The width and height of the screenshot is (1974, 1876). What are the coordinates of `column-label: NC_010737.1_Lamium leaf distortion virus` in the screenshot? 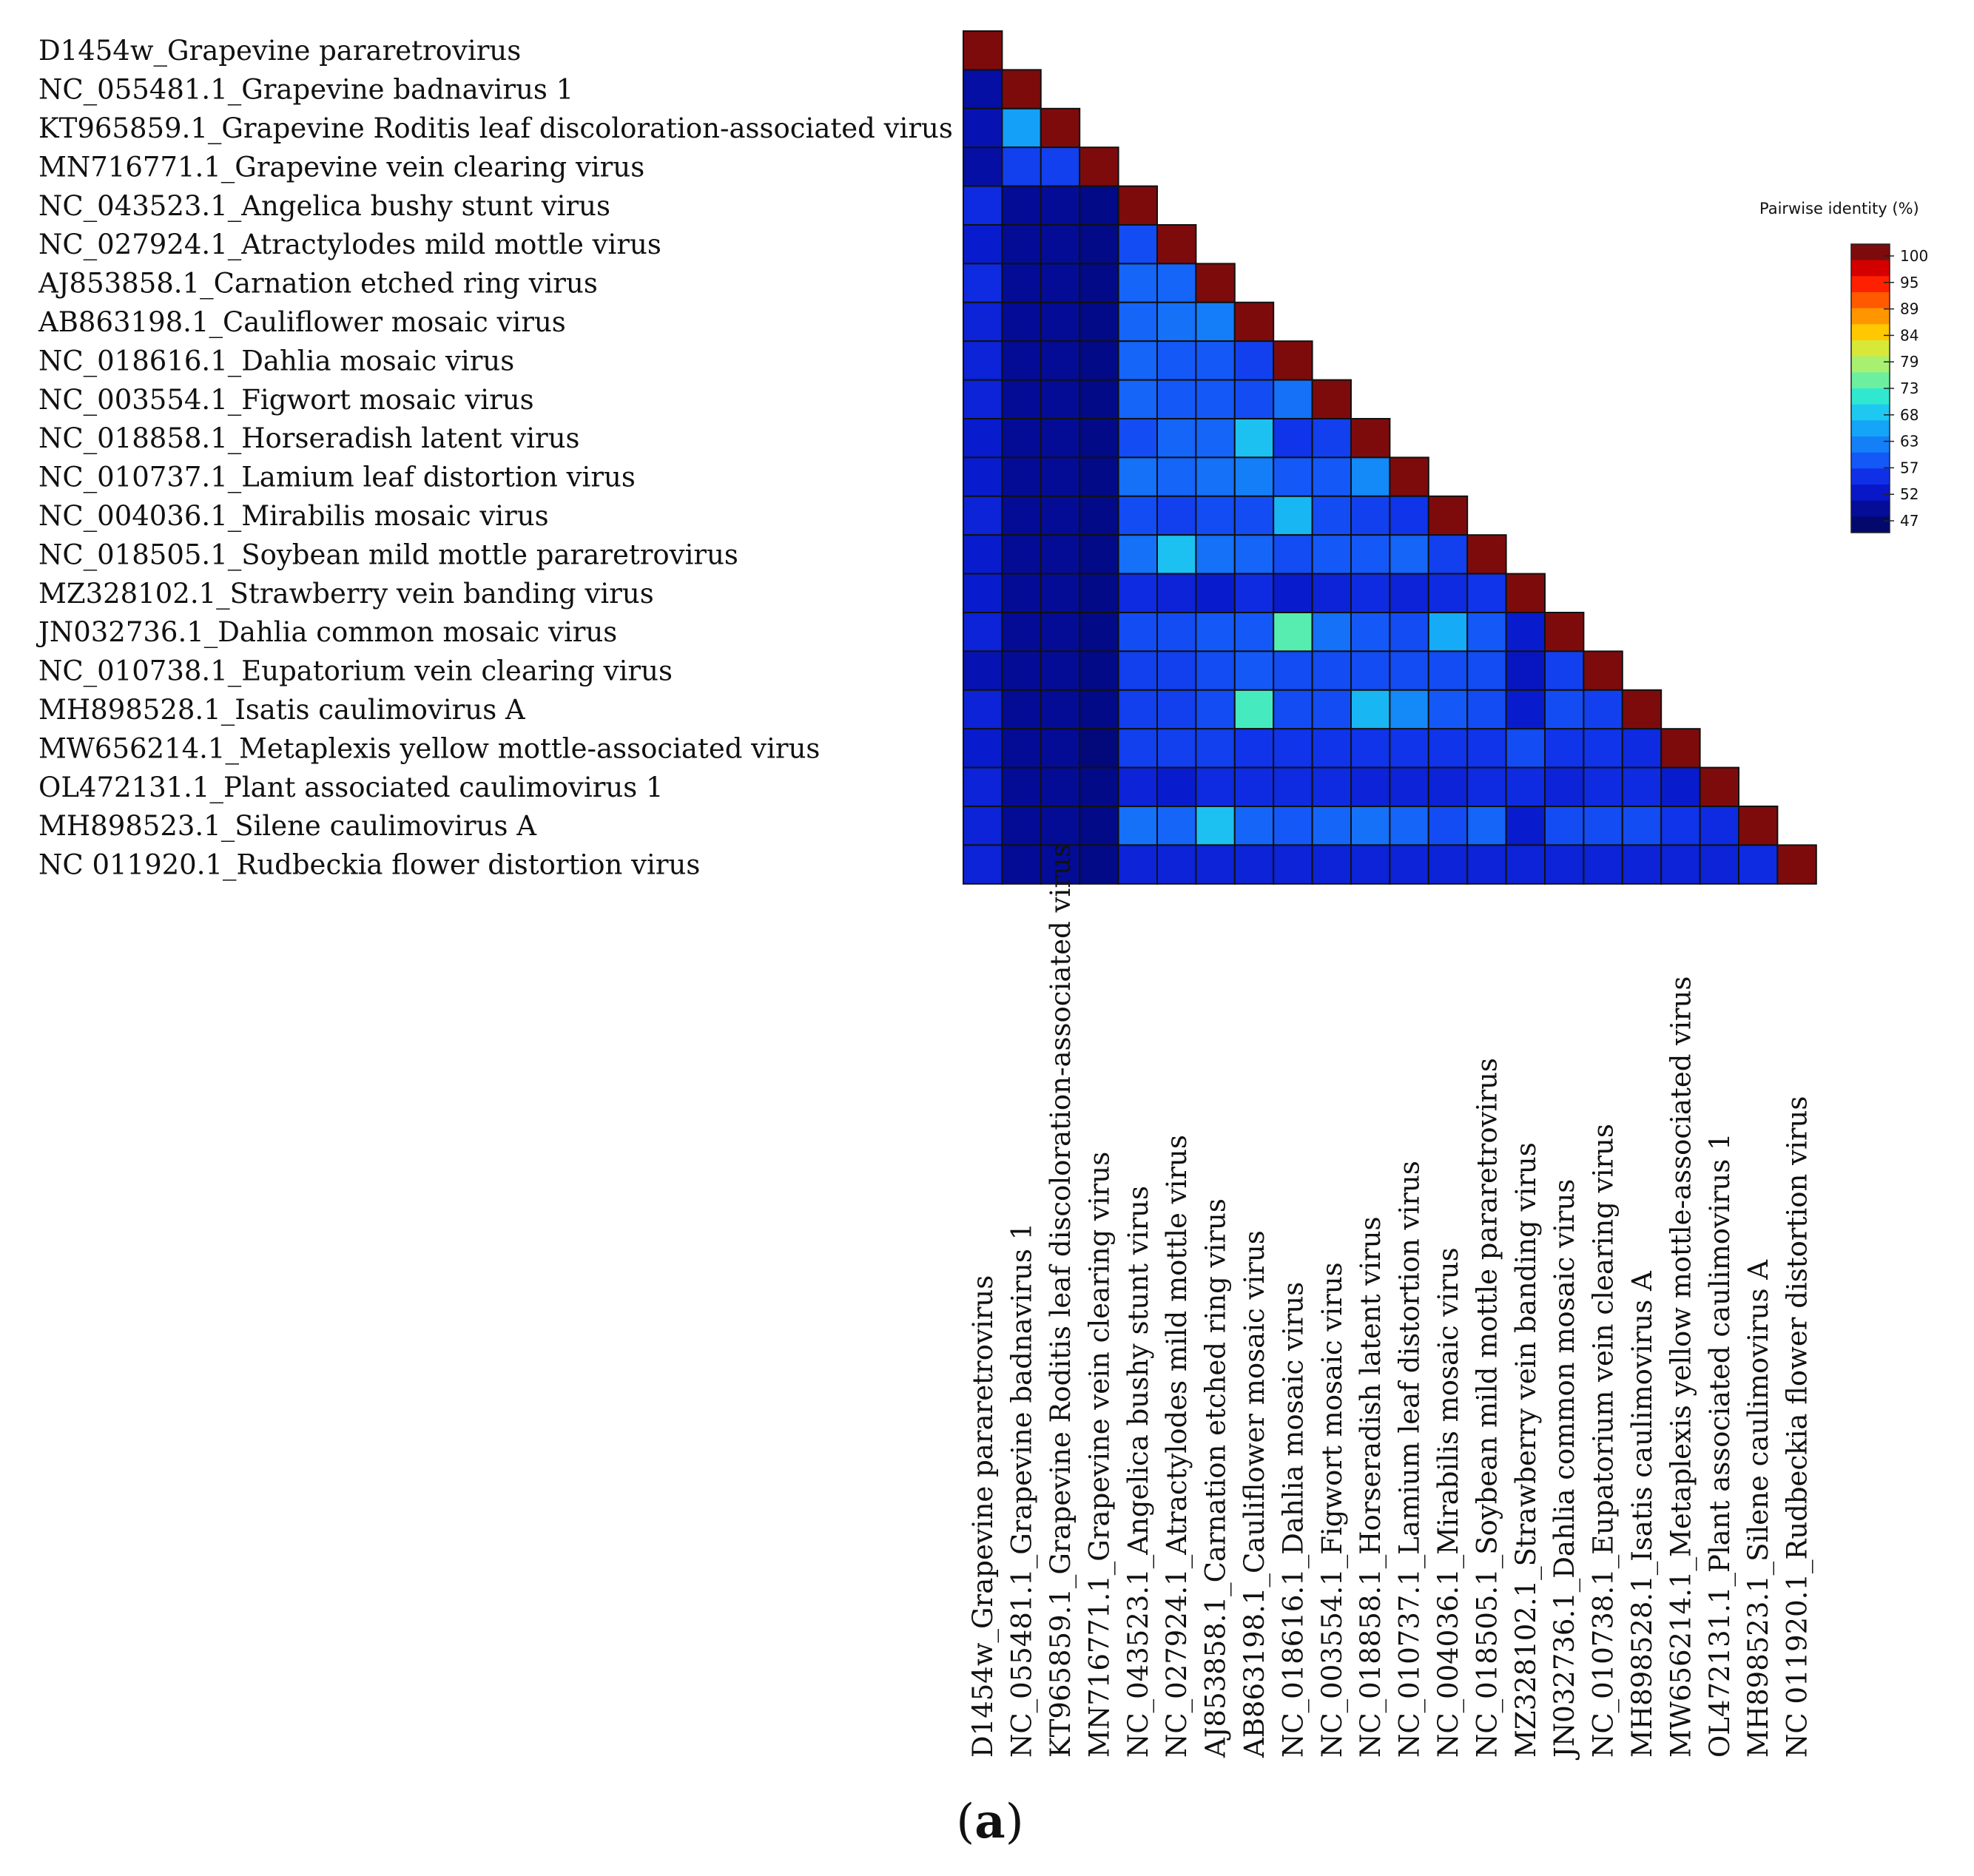 It's located at (1410, 1459).